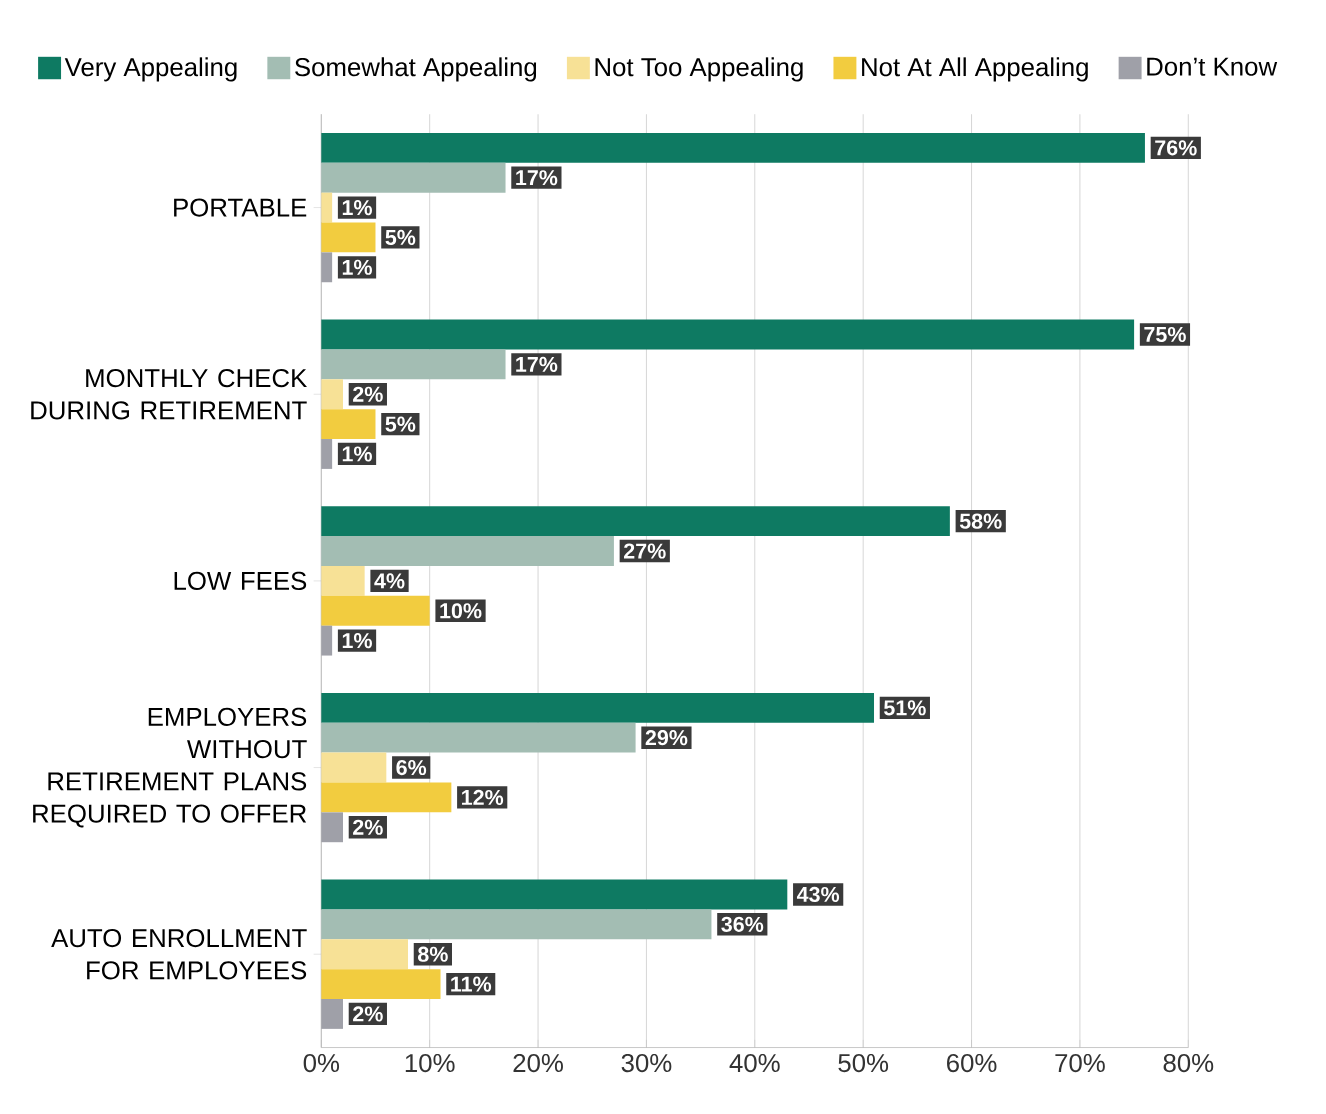 The width and height of the screenshot is (1326, 1114). I want to click on data-label: 27%, so click(645, 551).